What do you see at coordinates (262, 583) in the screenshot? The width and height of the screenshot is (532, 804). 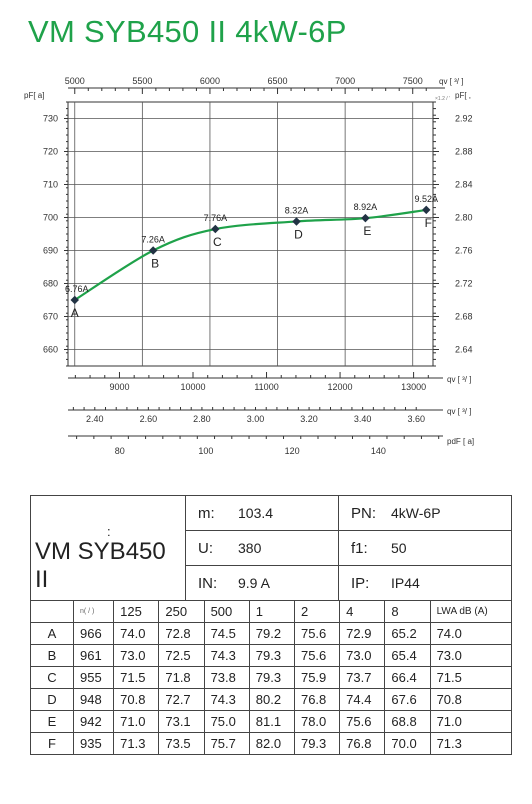 I see `spec-in: IN: 9.9 A` at bounding box center [262, 583].